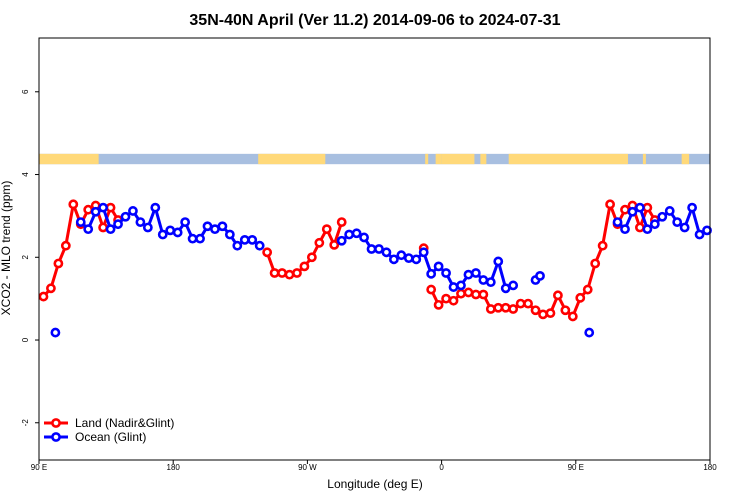 The height and width of the screenshot is (500, 750). What do you see at coordinates (6, 248) in the screenshot?
I see `y-axis-label: XCO2 - MLO trend (ppm)` at bounding box center [6, 248].